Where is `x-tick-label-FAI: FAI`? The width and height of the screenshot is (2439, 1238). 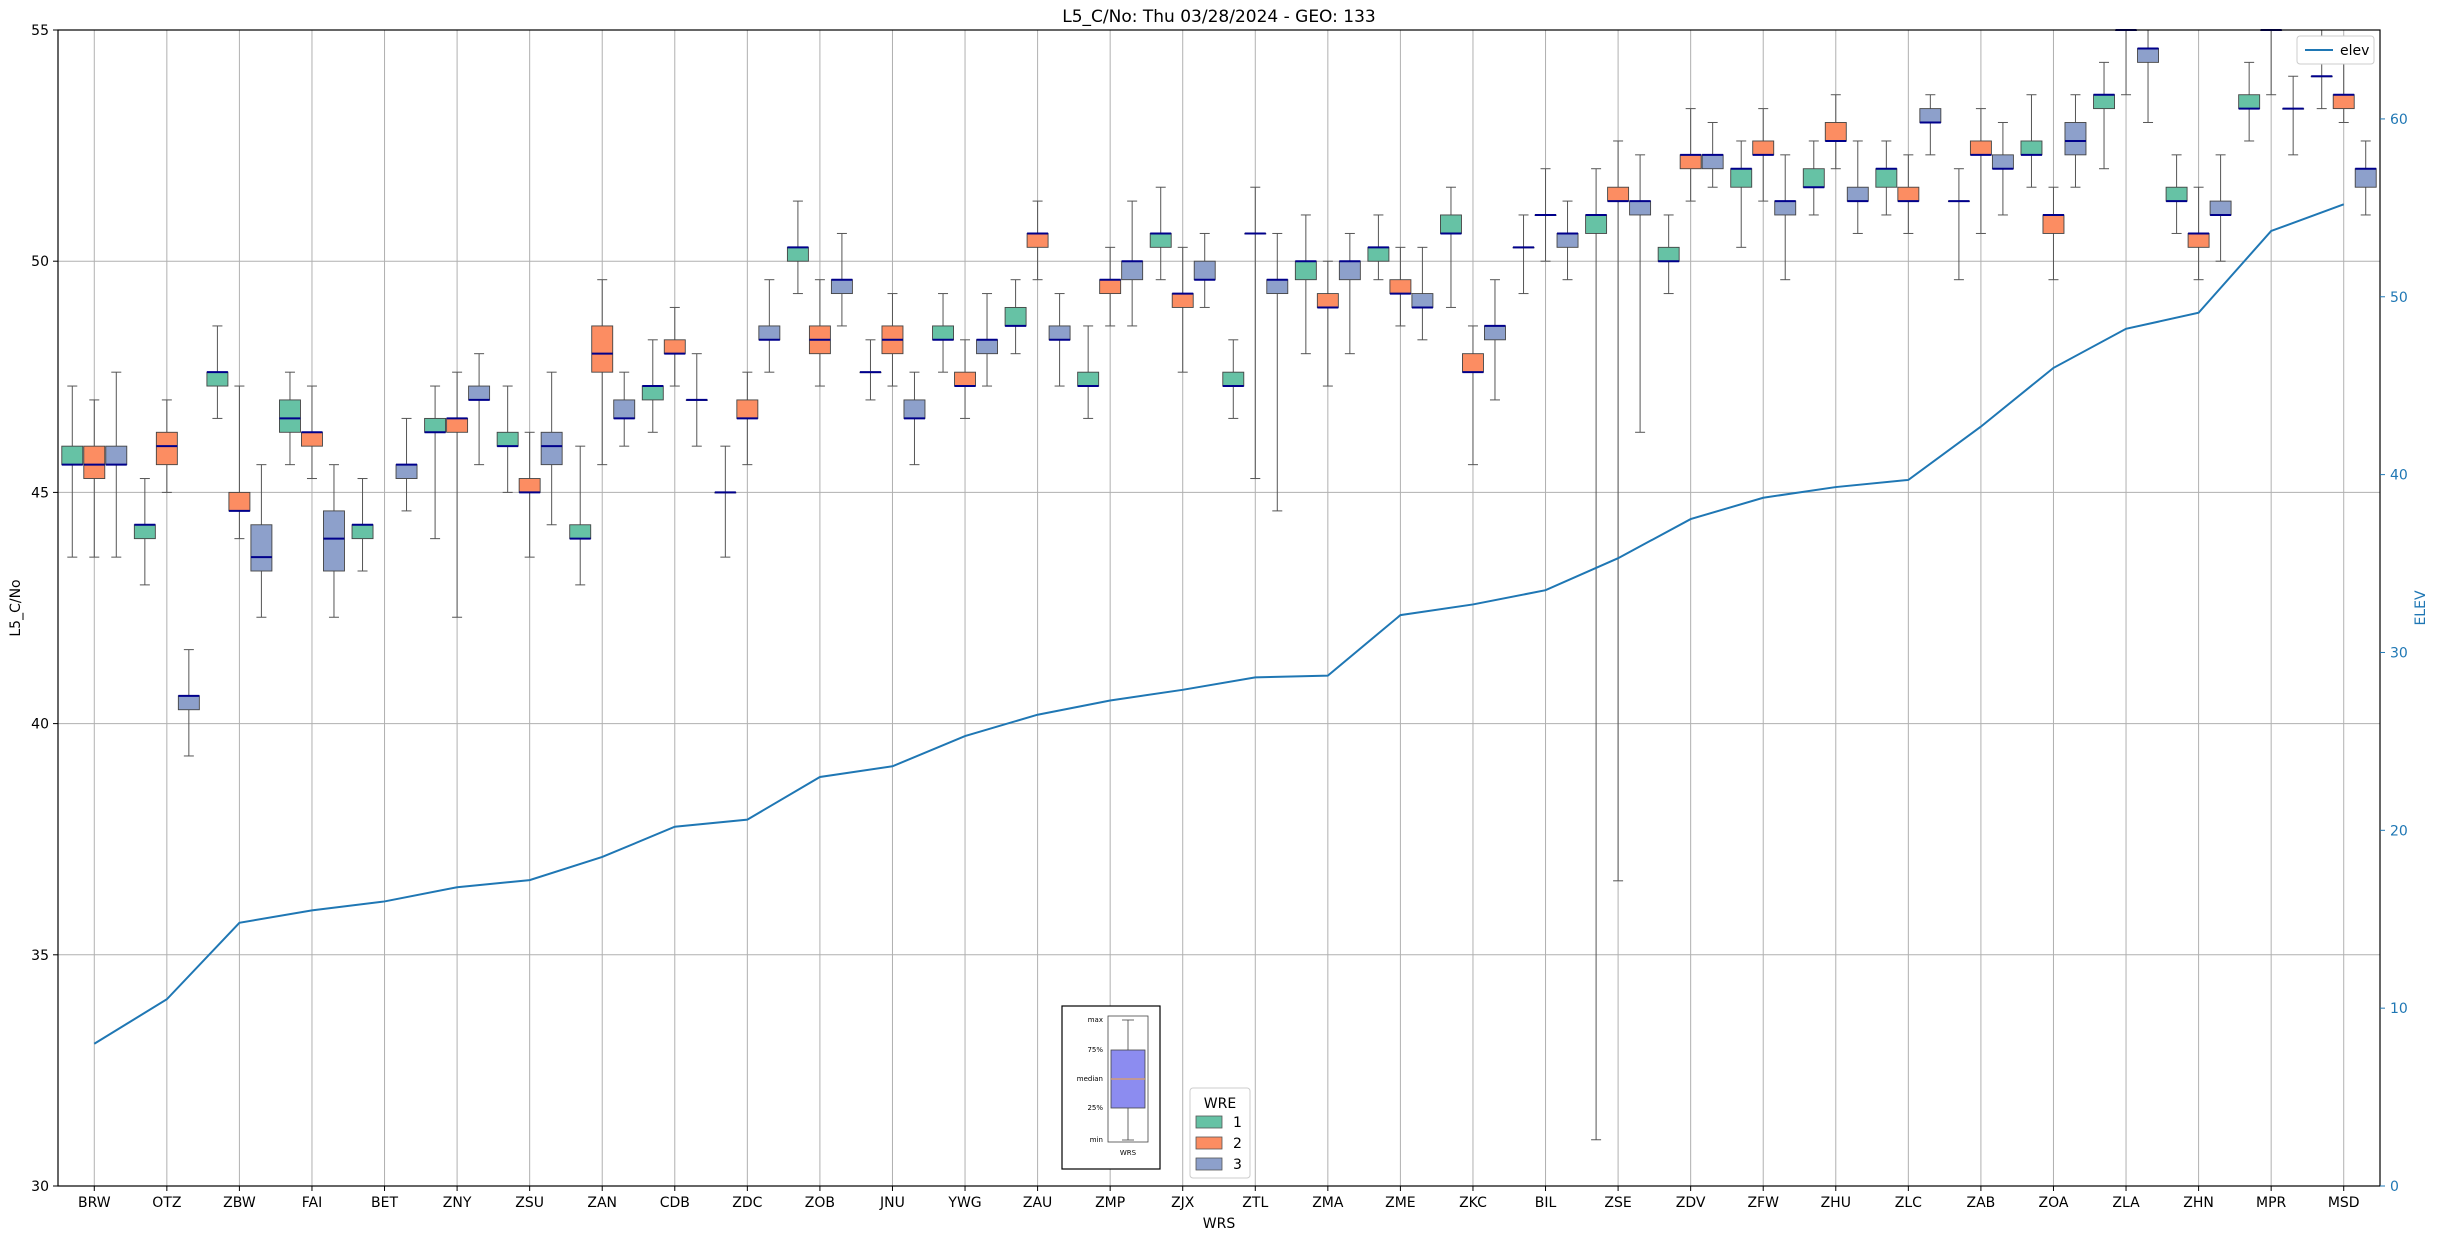 x-tick-label-FAI: FAI is located at coordinates (312, 1203).